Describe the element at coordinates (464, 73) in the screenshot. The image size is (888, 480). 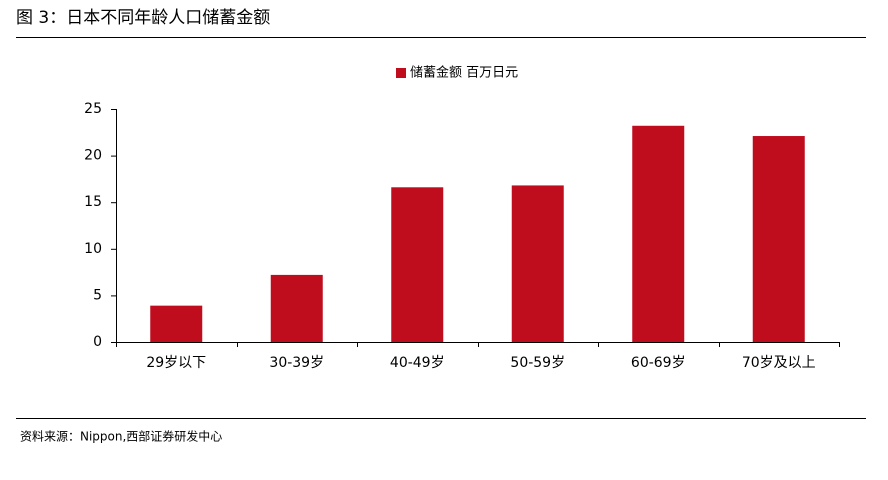
I see `legend-label: 储蓄金额 百万日元` at that location.